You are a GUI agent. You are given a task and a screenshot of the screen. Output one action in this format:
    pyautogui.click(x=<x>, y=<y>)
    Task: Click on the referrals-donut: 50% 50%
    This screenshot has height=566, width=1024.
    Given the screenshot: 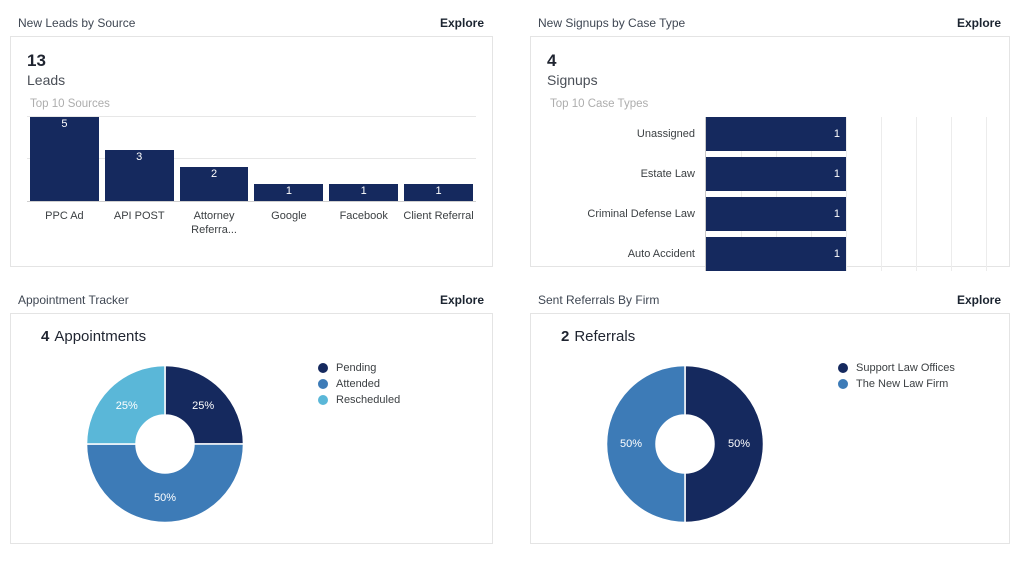 What is the action you would take?
    pyautogui.click(x=685, y=444)
    